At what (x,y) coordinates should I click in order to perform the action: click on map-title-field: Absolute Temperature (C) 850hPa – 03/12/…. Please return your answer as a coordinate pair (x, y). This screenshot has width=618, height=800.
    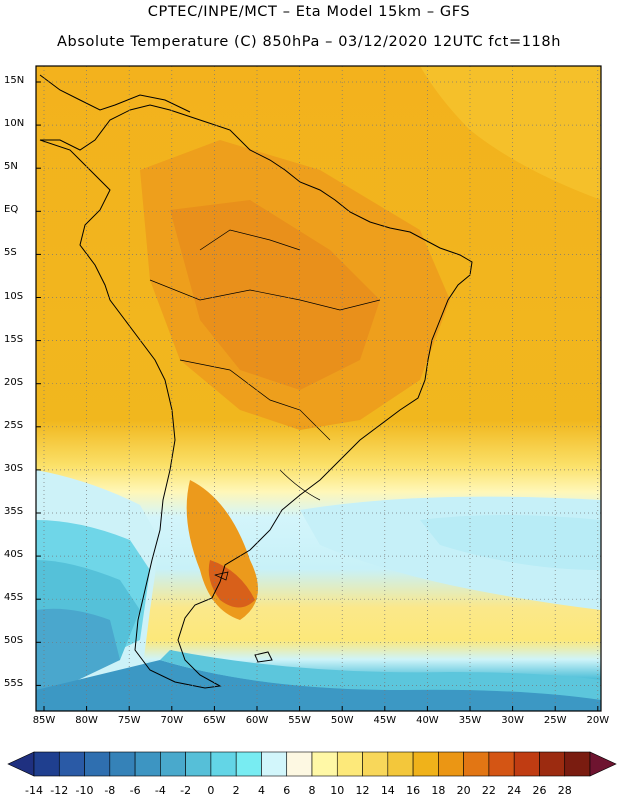
    Looking at the image, I should click on (309, 42).